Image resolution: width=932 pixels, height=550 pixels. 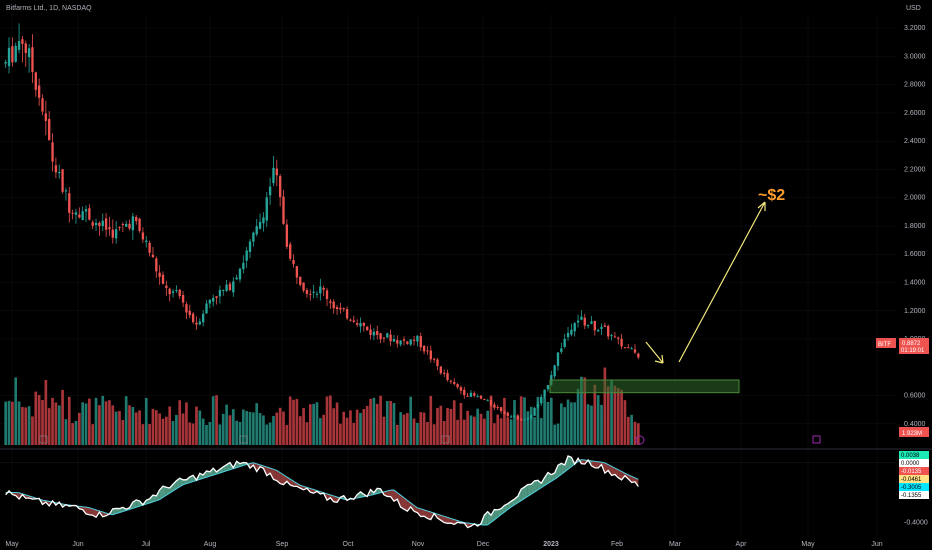 I want to click on time-tick-label: May, so click(x=12, y=544).